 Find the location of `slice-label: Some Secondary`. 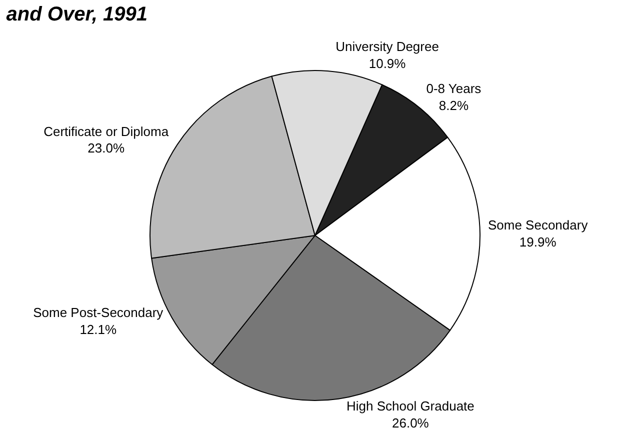

slice-label: Some Secondary is located at coordinates (538, 224).